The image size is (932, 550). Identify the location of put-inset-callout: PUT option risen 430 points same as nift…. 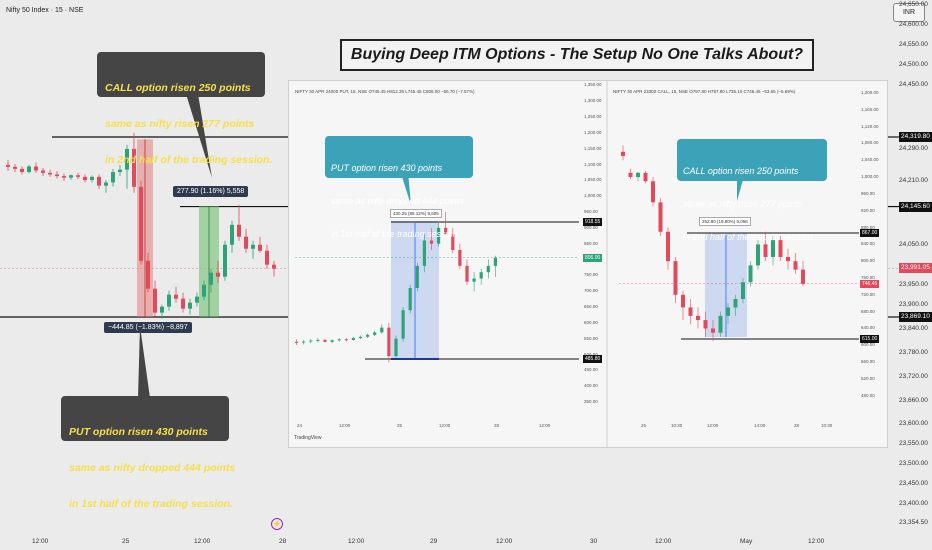
(399, 187).